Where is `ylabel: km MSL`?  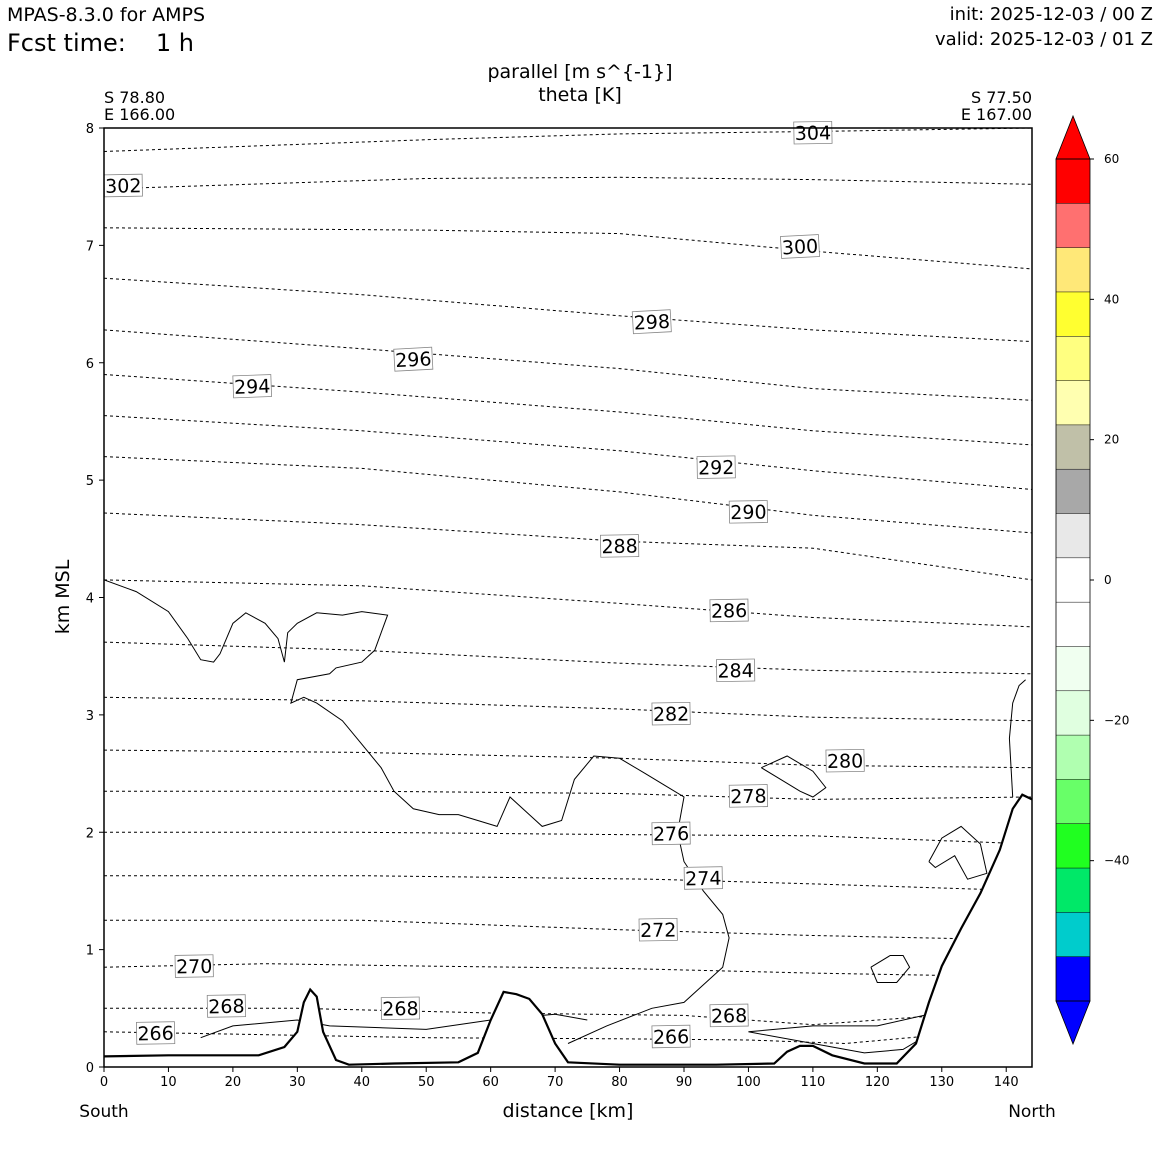 ylabel: km MSL is located at coordinates (63, 596).